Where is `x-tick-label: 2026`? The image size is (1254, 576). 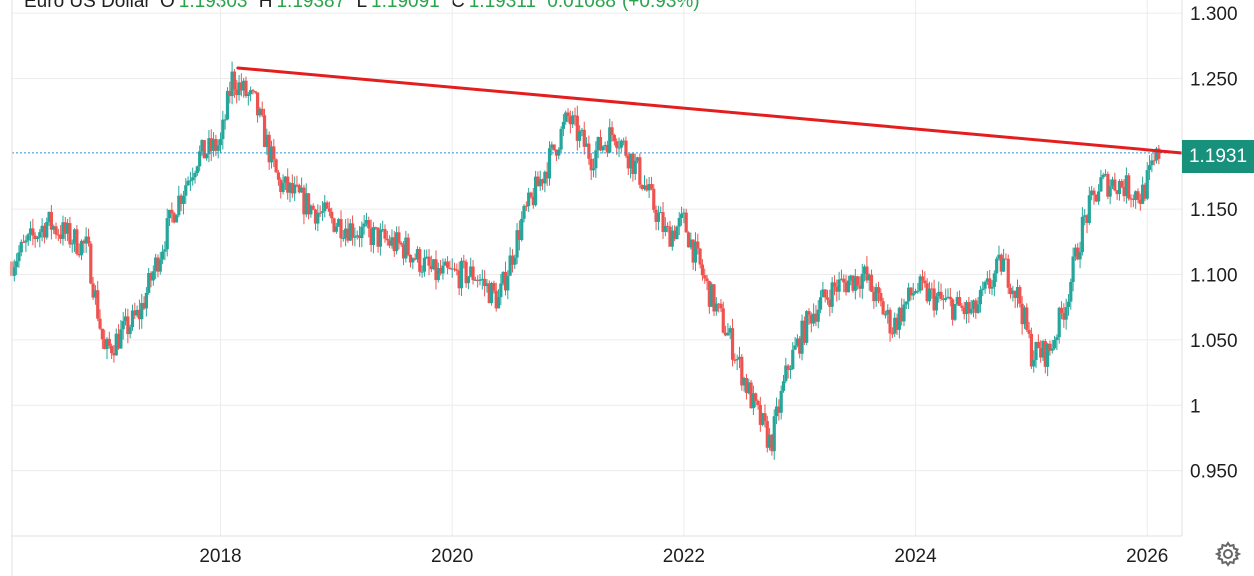 x-tick-label: 2026 is located at coordinates (1147, 556).